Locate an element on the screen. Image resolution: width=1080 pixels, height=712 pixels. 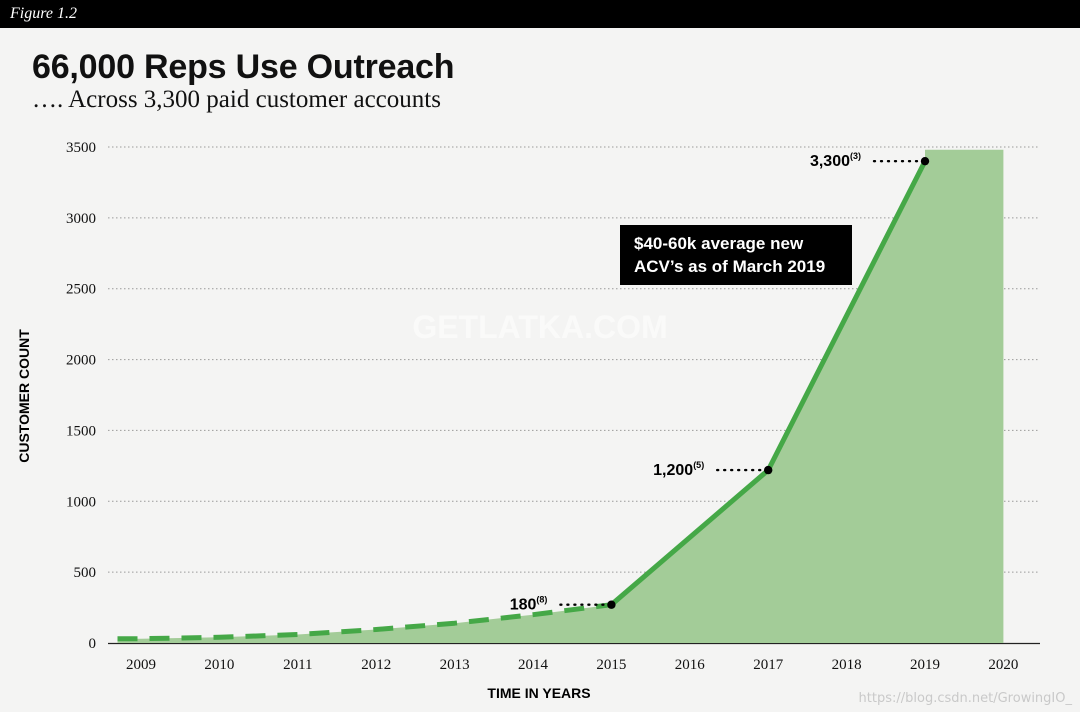
x-tick-label: 2014 is located at coordinates (533, 665).